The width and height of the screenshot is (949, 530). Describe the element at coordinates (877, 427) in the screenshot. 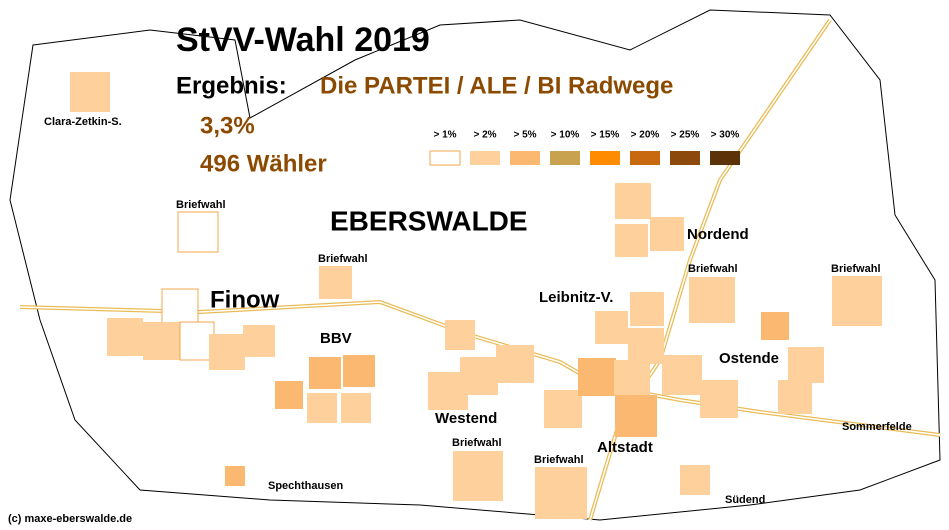

I see `place-label: Sommerfelde` at that location.